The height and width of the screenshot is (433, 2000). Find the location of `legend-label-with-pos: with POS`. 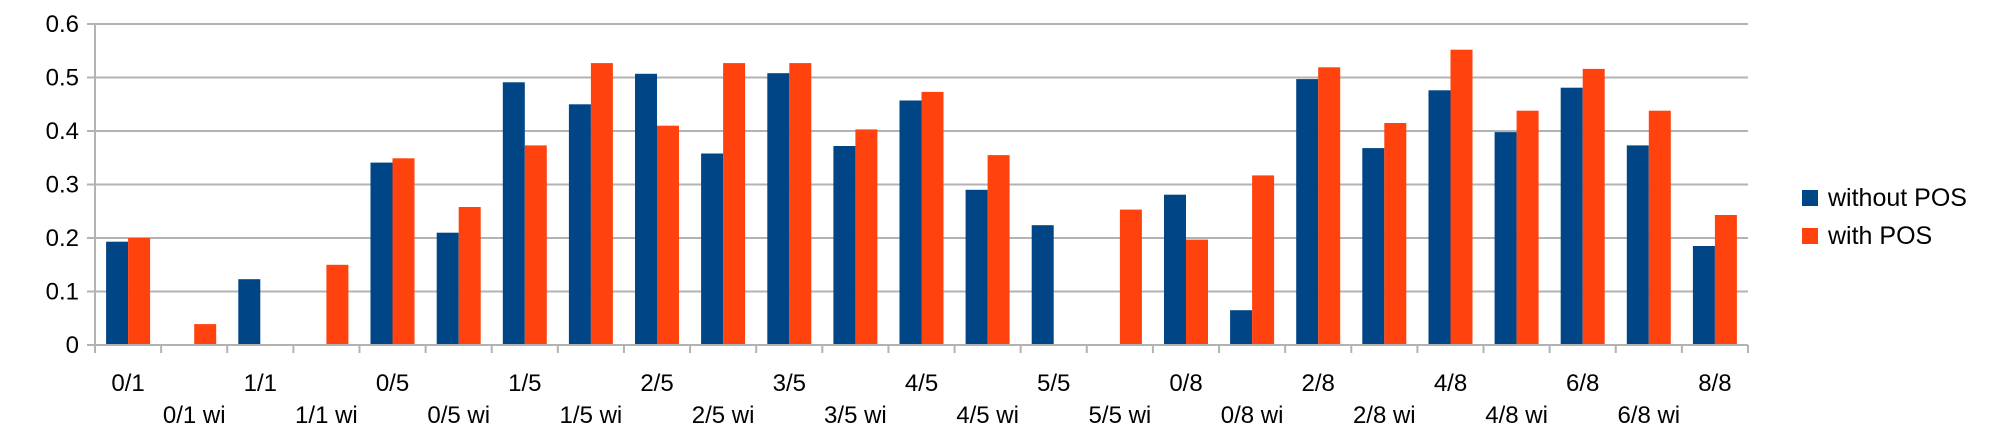

legend-label-with-pos: with POS is located at coordinates (1879, 236).